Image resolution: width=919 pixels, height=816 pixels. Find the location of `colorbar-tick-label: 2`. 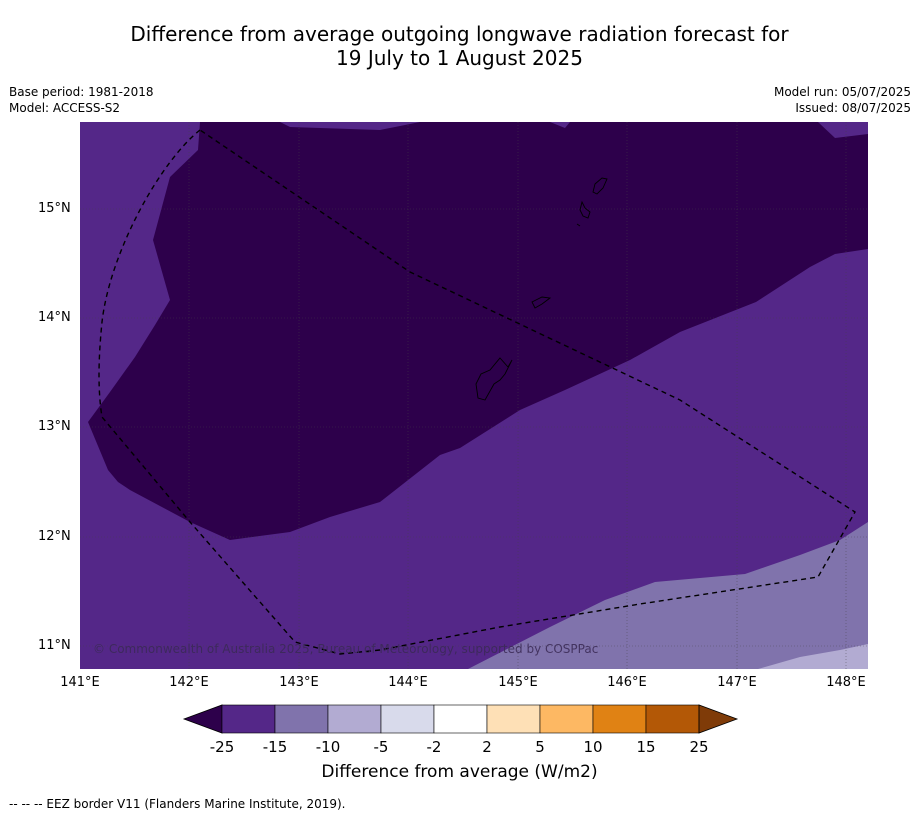

colorbar-tick-label: 2 is located at coordinates (487, 747).